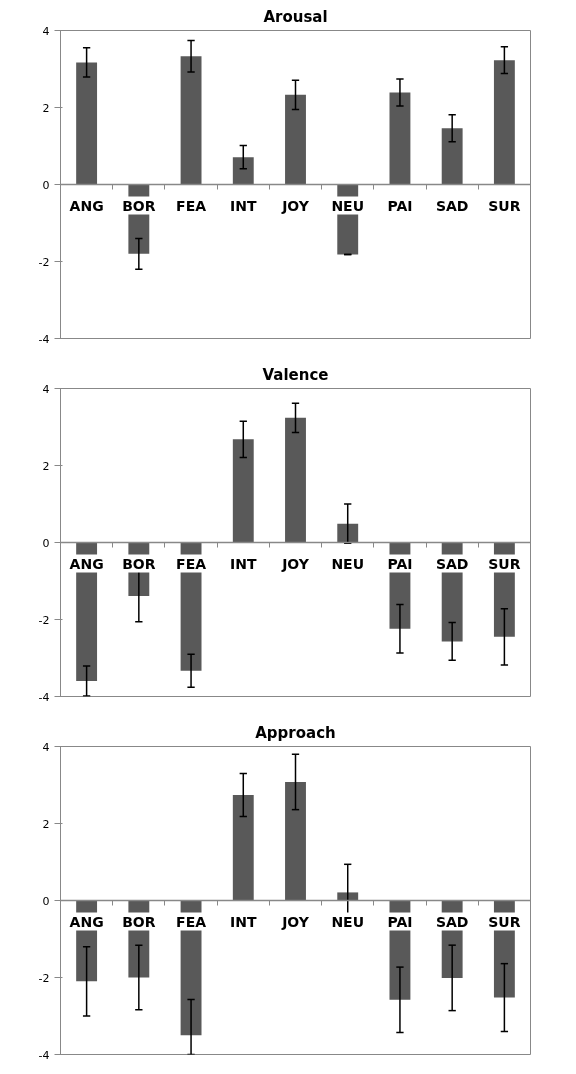  I want to click on chart-title: Approach, so click(295, 732).